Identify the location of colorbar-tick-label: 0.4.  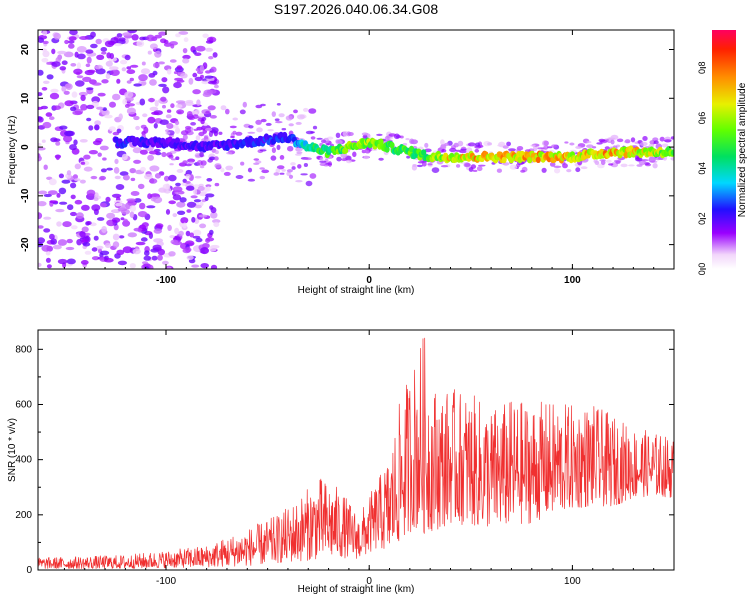
(702, 168).